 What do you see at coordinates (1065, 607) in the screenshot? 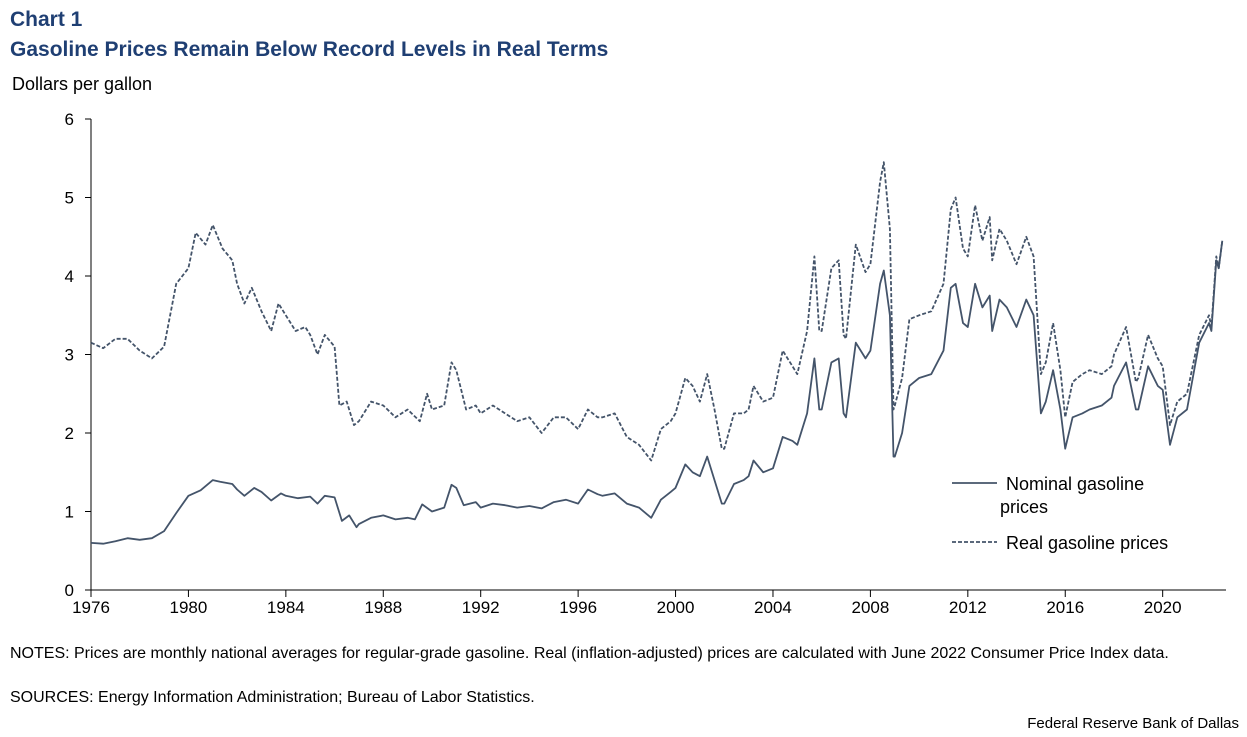
I see `x-tick-label: 2016` at bounding box center [1065, 607].